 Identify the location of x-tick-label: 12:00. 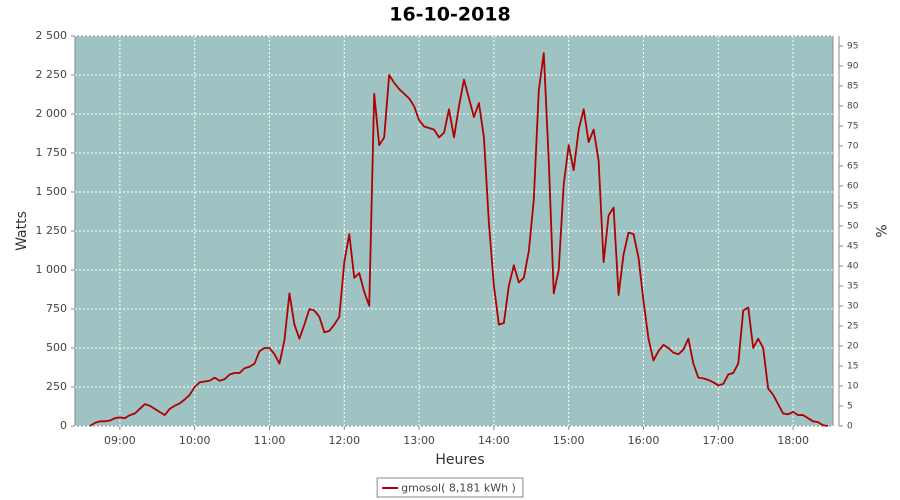
(344, 440).